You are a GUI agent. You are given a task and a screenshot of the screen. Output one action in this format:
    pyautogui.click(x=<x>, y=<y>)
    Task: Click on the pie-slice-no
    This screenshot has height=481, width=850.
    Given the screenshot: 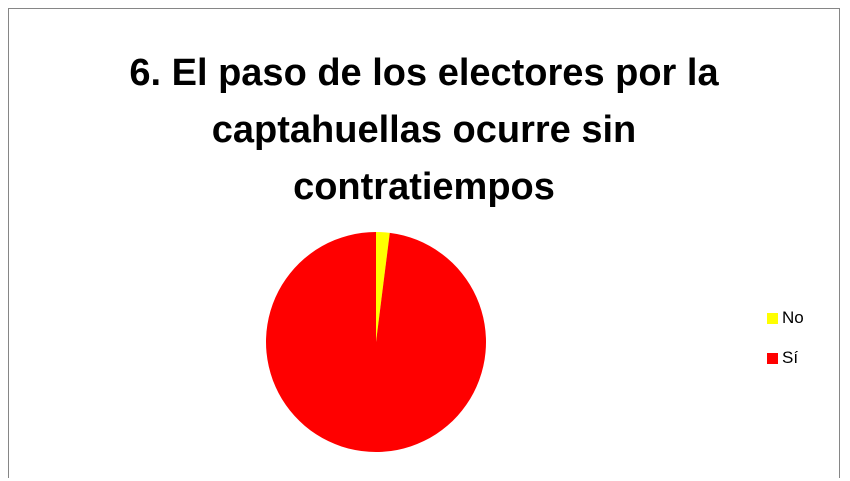 What is the action you would take?
    pyautogui.click(x=383, y=287)
    